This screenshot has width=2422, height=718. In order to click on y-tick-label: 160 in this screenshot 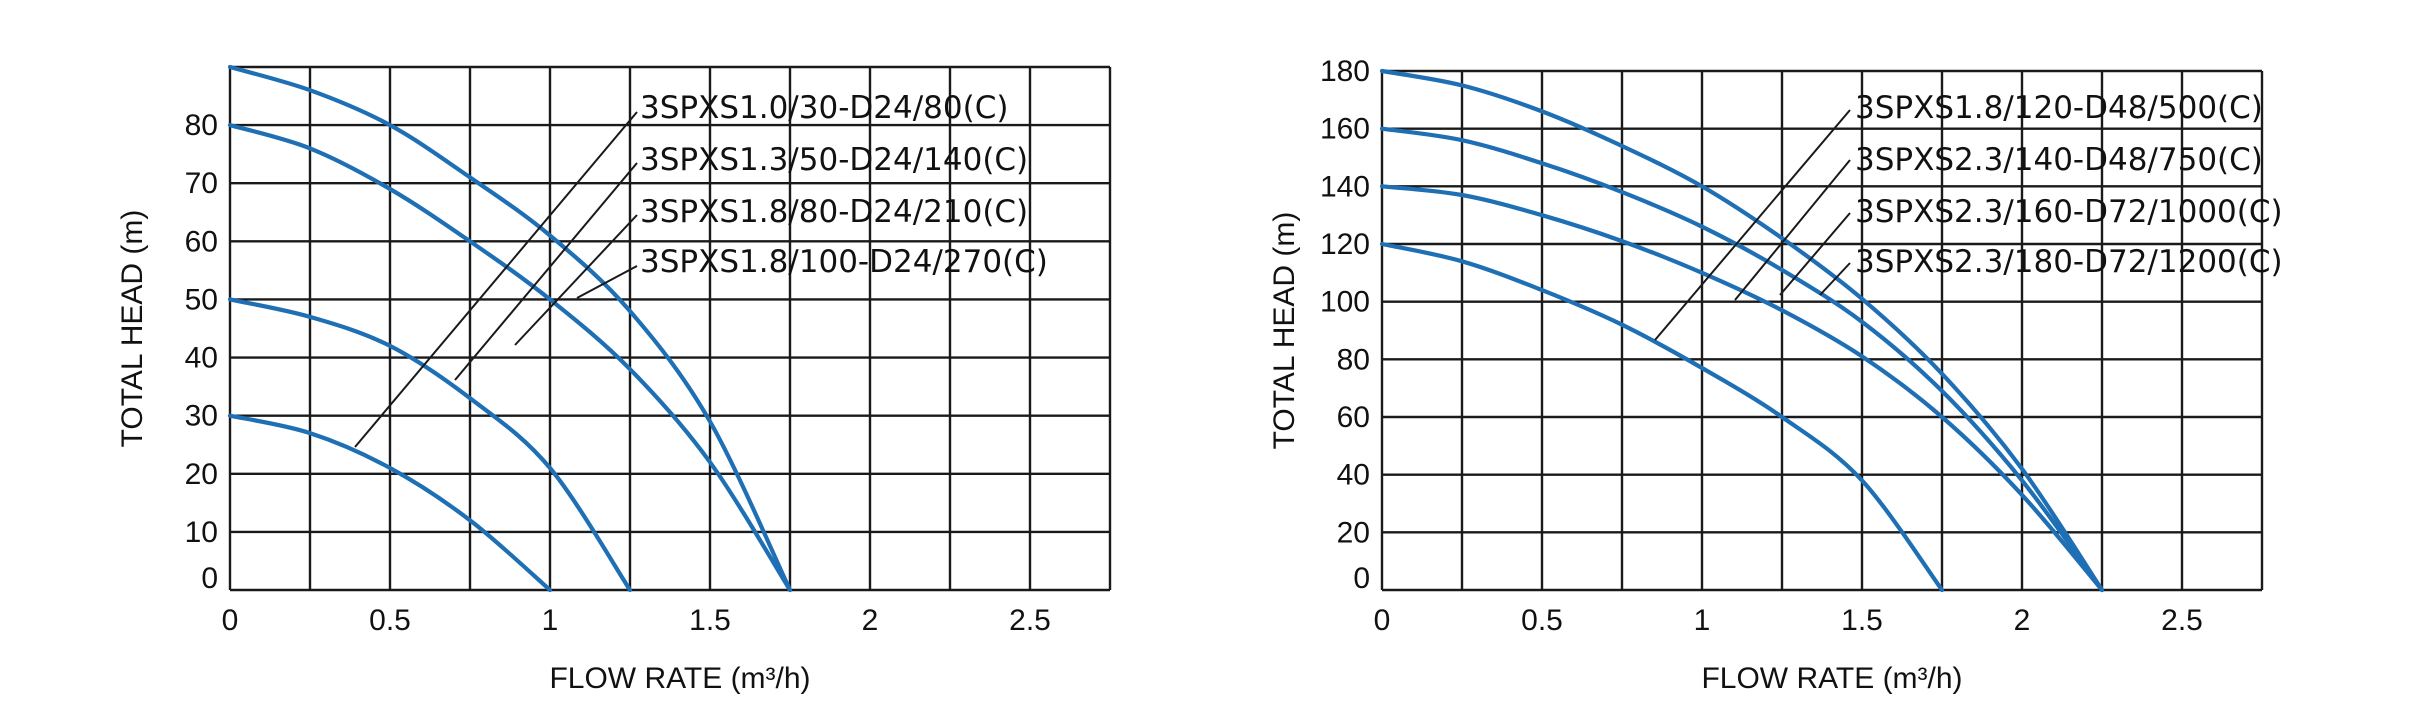, I will do `click(1345, 129)`.